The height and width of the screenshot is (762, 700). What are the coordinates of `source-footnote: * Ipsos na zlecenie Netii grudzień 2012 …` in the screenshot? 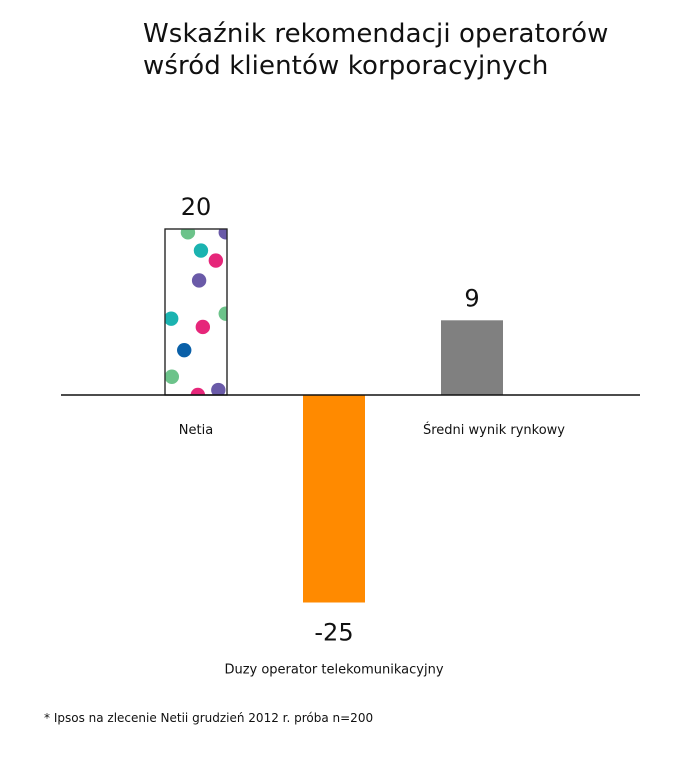 It's located at (209, 718).